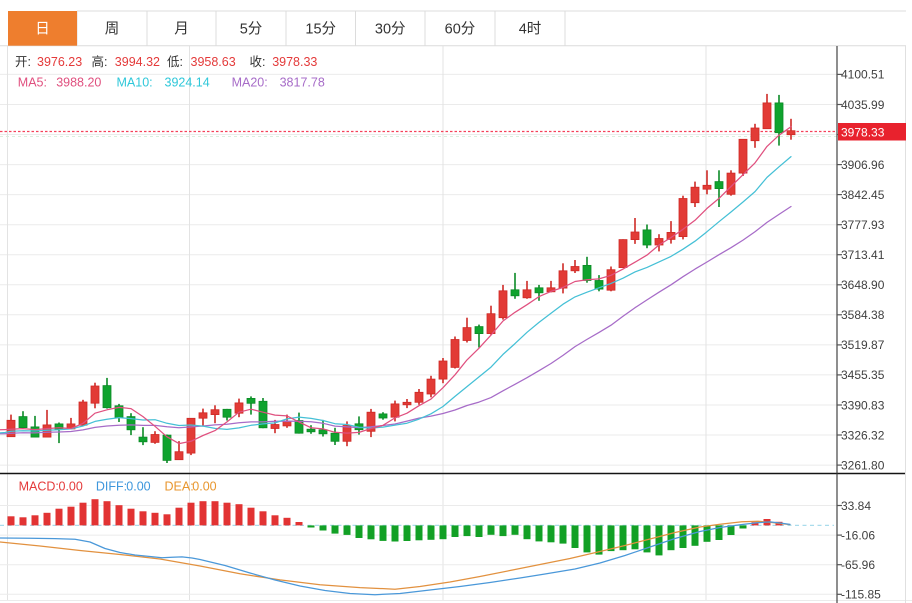  I want to click on svg-text: -65.96, so click(858, 565).